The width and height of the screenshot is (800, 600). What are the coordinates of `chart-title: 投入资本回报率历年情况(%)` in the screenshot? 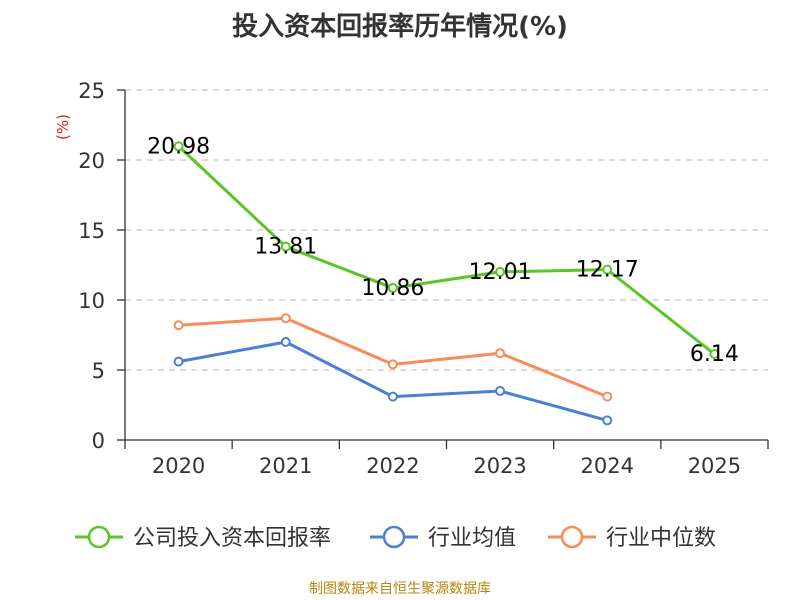 It's located at (400, 27).